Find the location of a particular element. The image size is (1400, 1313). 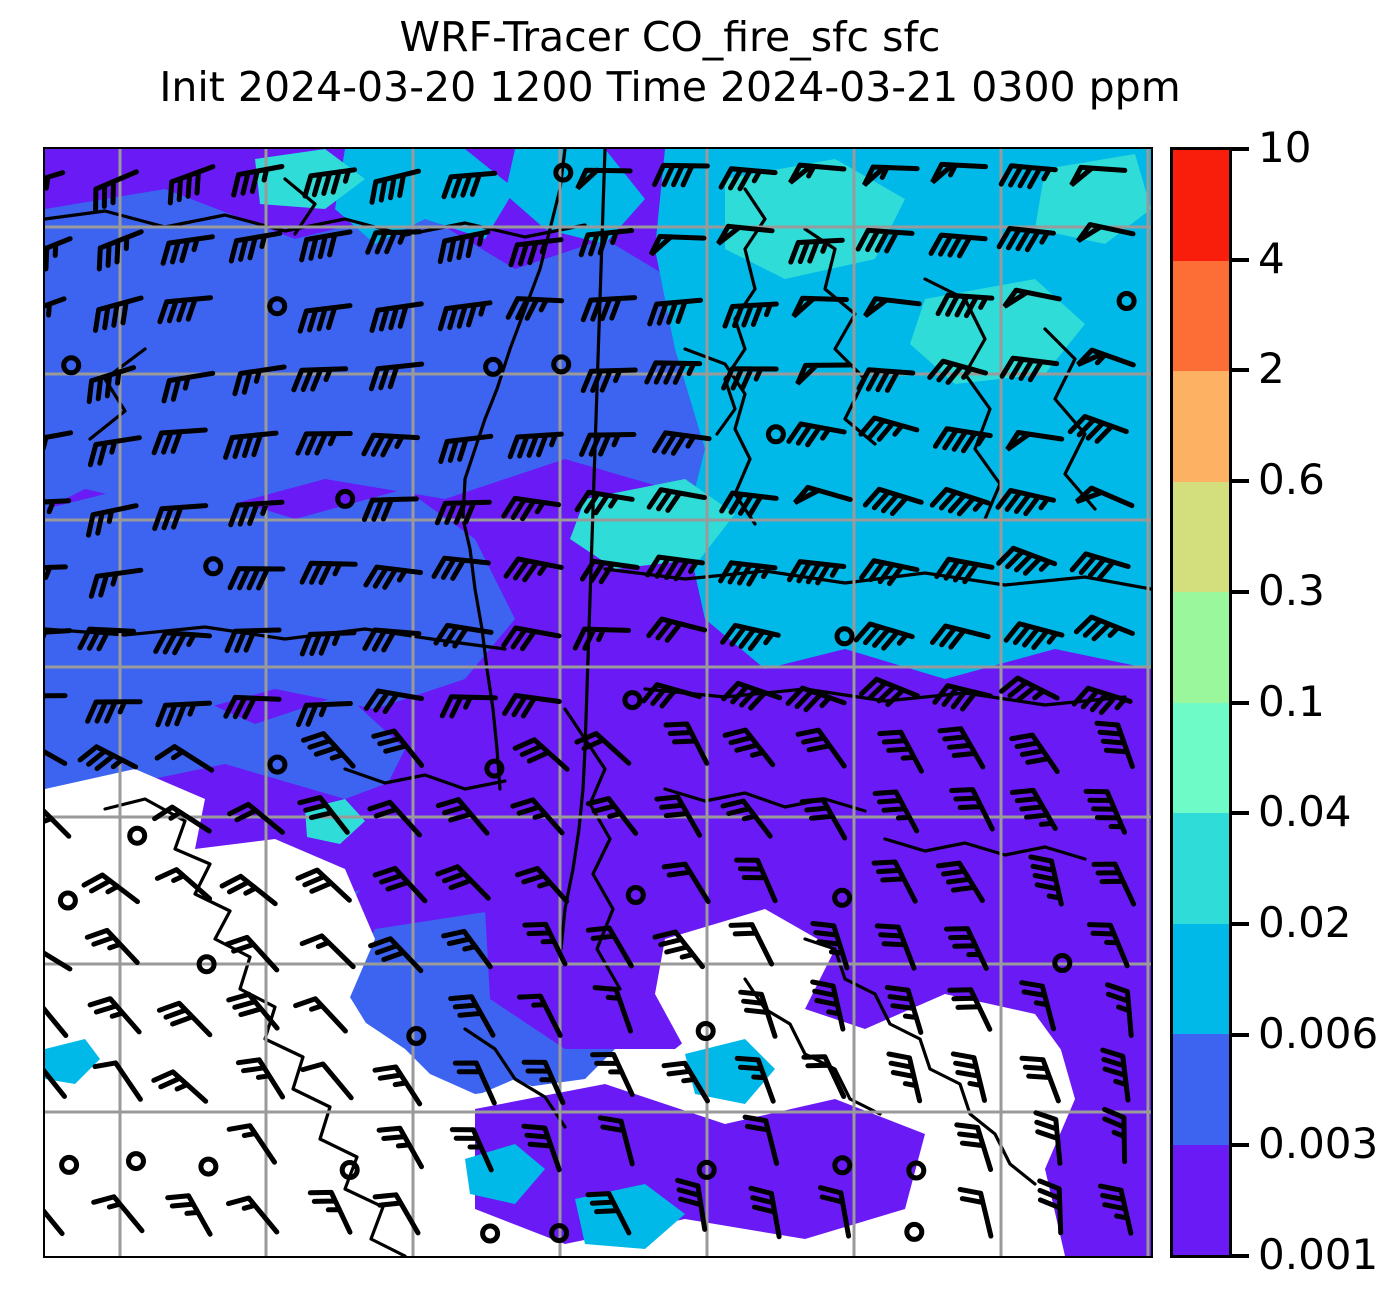

colorbar-tick-label: 0.1 is located at coordinates (1291, 701).